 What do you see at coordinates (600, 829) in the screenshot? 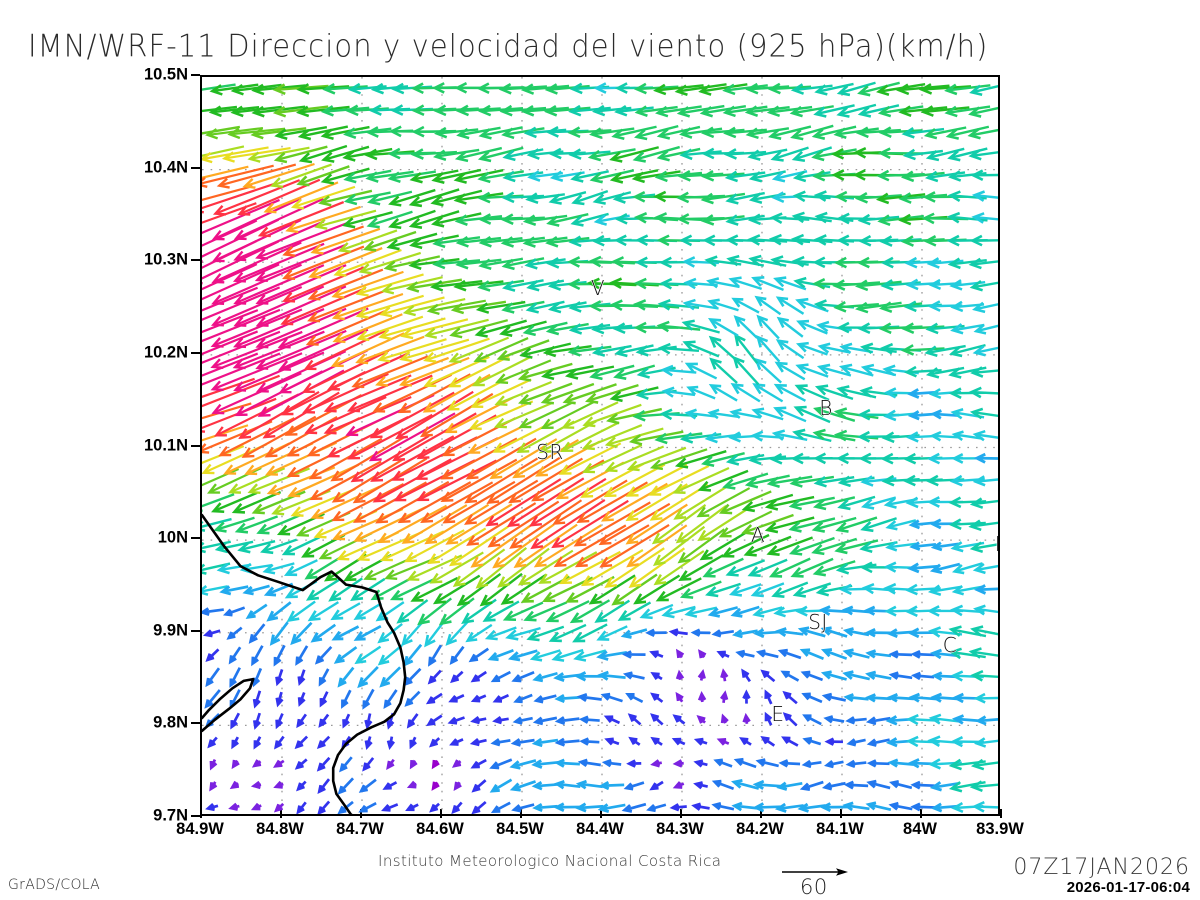
I see `x-axis-tick-label: 84.4W` at bounding box center [600, 829].